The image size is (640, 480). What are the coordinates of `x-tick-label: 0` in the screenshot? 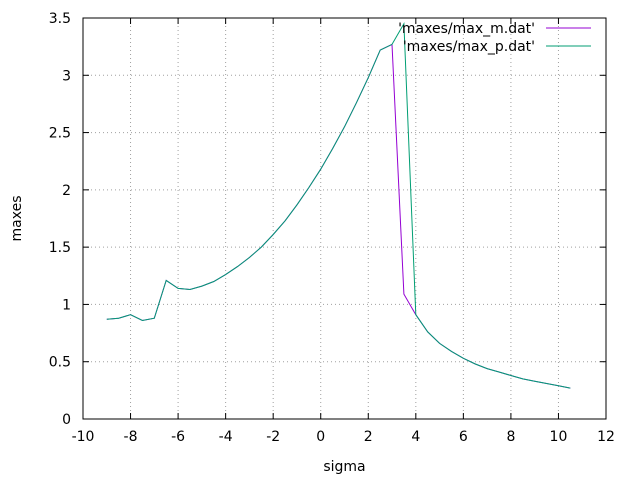 It's located at (320, 437).